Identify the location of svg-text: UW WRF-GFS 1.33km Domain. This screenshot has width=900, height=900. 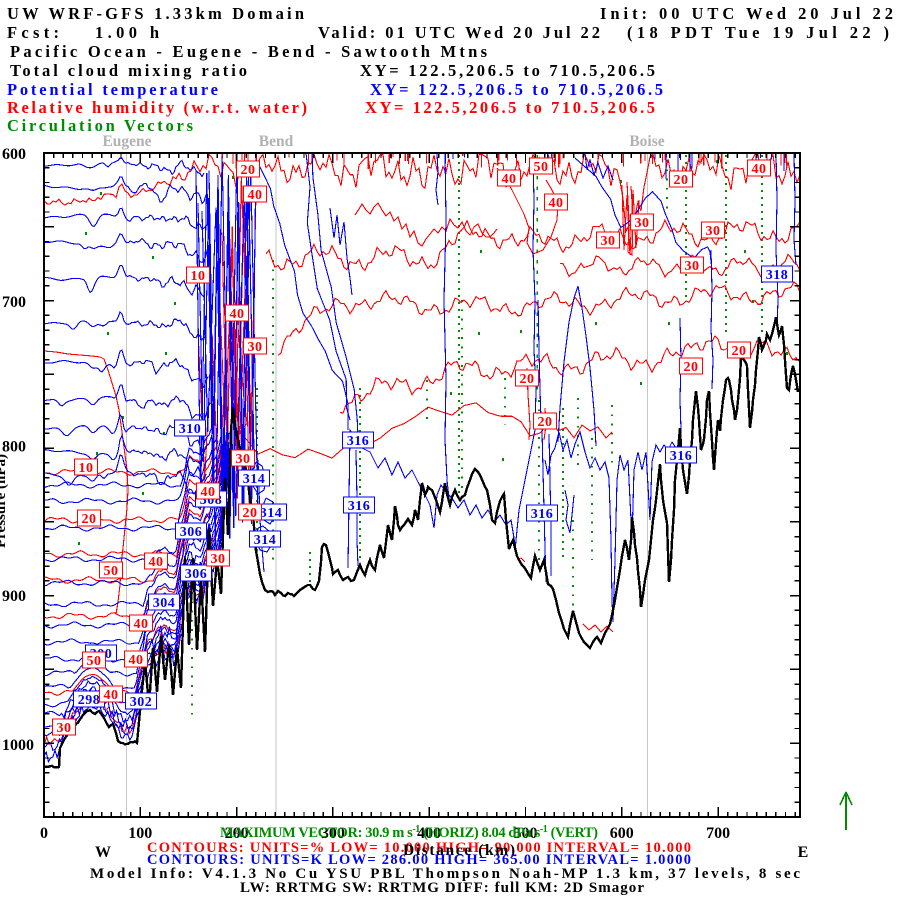
(155, 13).